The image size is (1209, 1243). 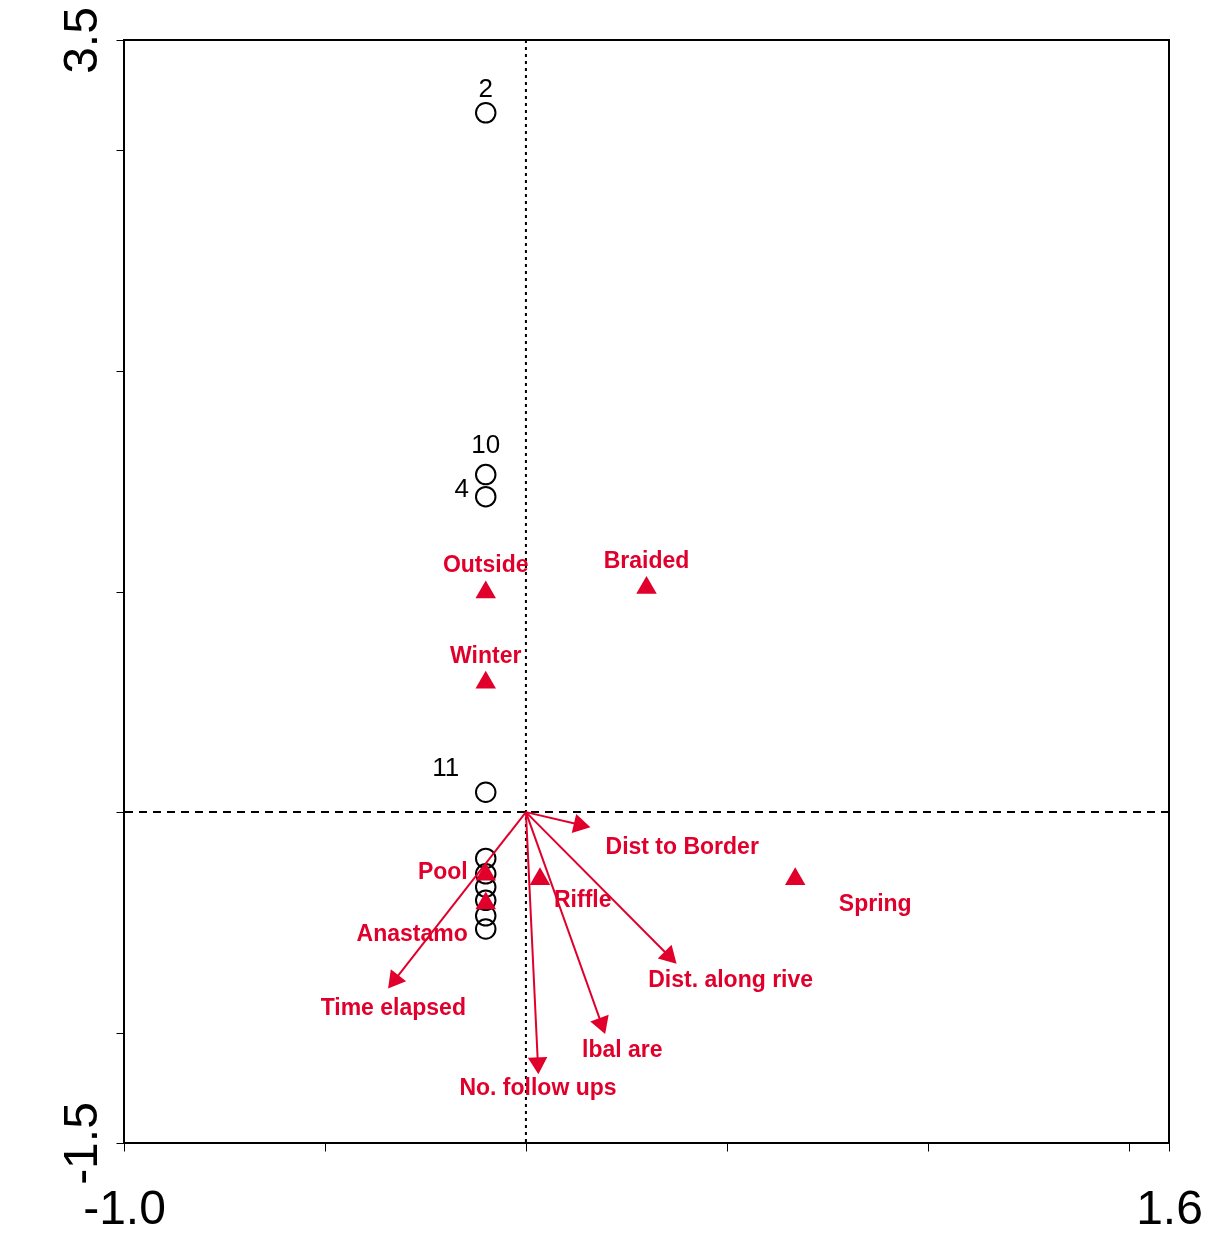 What do you see at coordinates (646, 559) in the screenshot?
I see `annotation: Braided` at bounding box center [646, 559].